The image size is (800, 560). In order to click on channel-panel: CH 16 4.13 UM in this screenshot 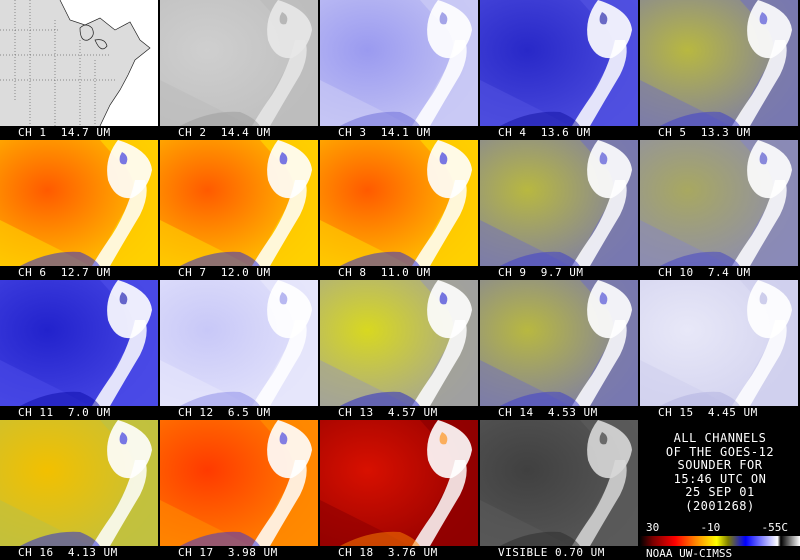, I will do `click(79, 490)`.